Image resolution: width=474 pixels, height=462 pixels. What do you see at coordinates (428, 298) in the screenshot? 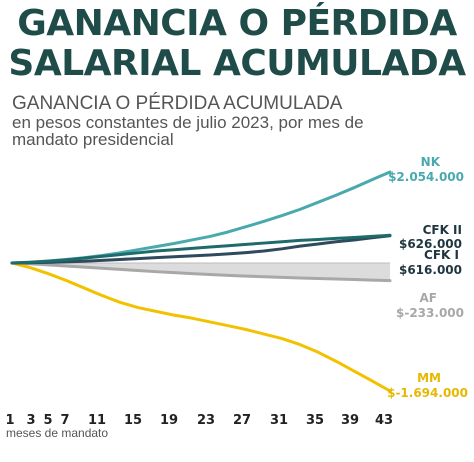
I see `series-af-name-label: AF` at bounding box center [428, 298].